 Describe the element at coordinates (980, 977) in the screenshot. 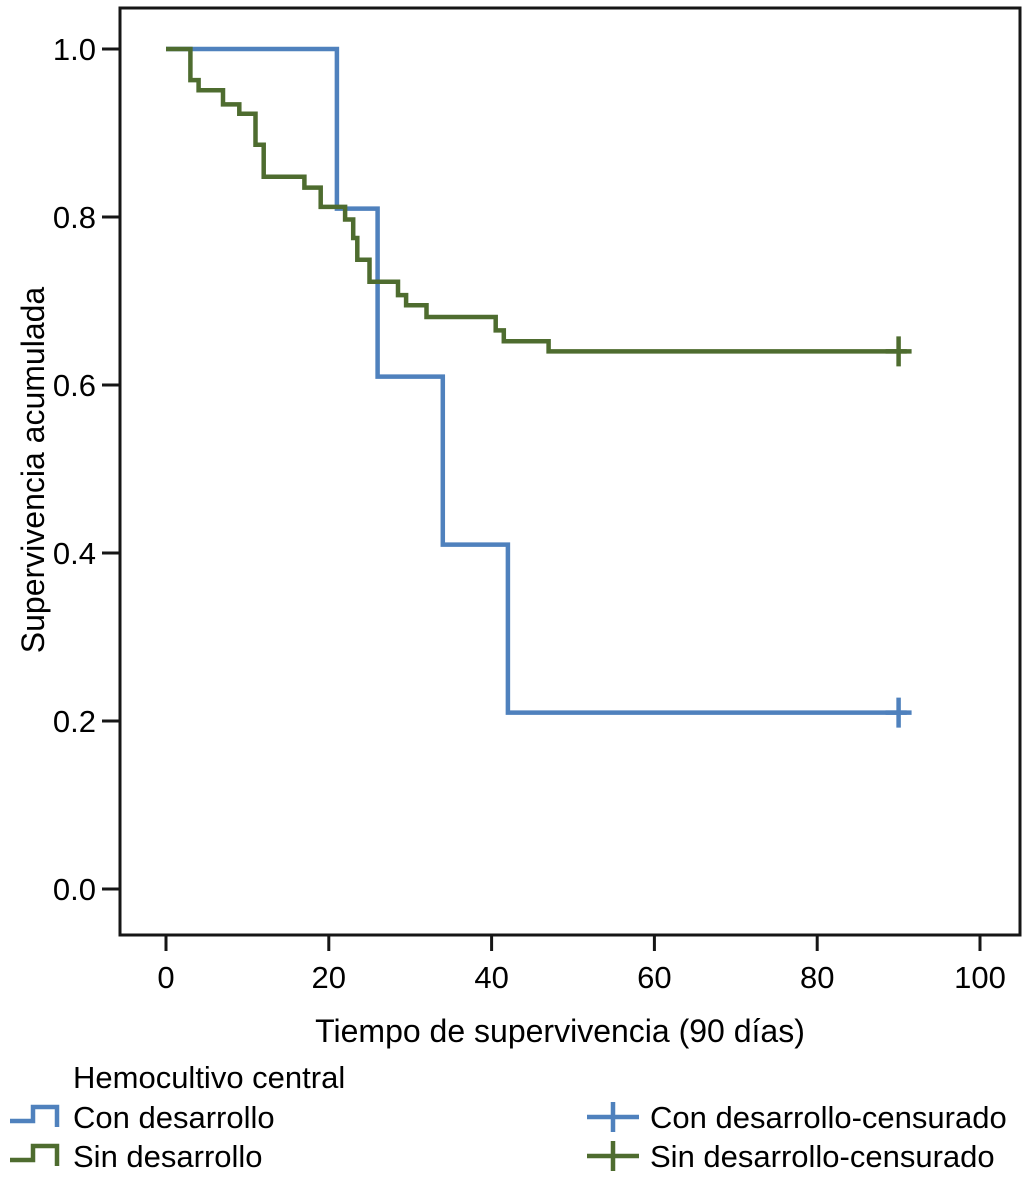

I see `x-tick-label: 100` at that location.